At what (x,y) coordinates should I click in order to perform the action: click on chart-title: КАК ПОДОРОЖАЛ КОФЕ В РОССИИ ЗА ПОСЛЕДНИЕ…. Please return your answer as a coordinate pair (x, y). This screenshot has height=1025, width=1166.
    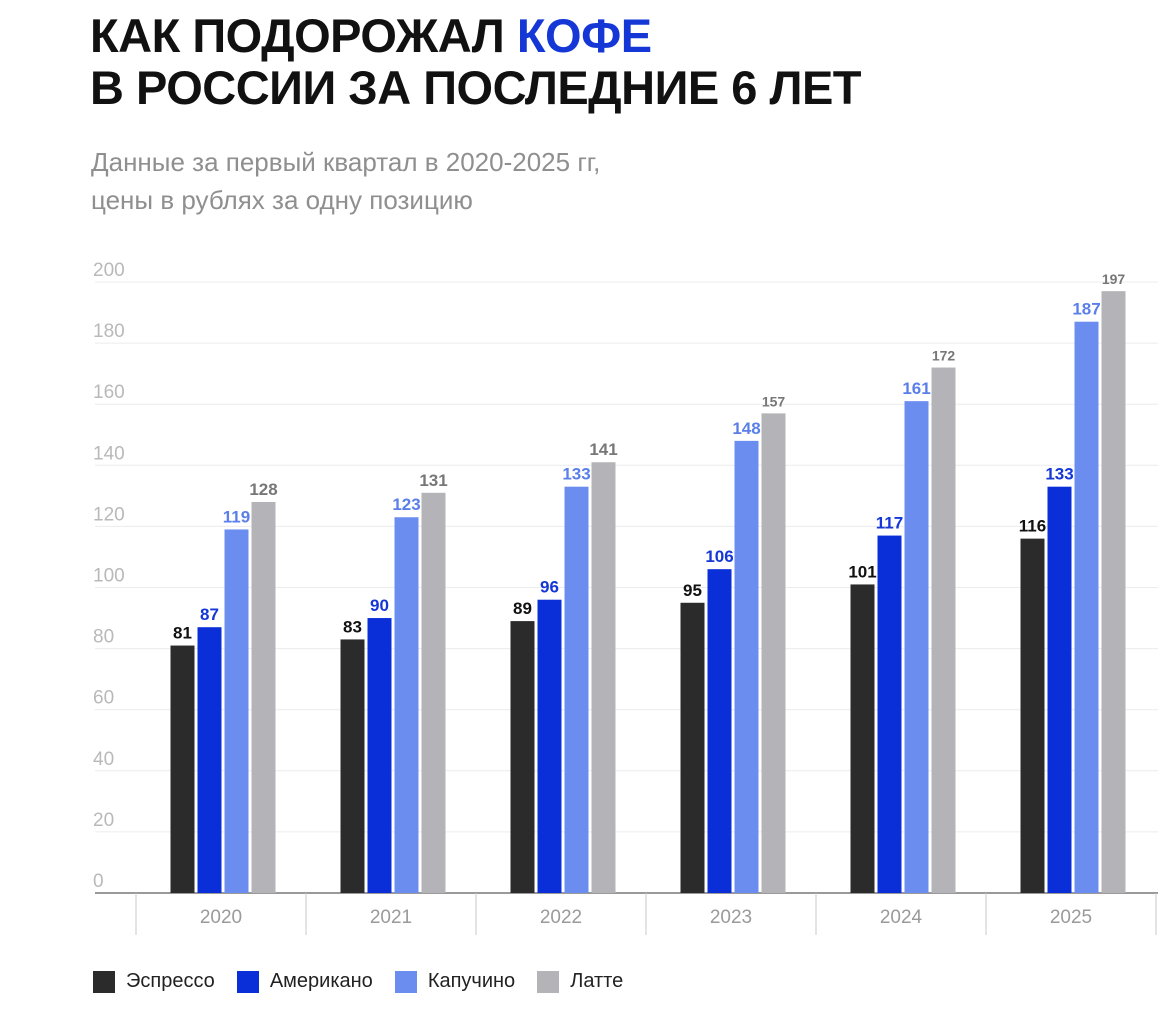
    Looking at the image, I should click on (476, 62).